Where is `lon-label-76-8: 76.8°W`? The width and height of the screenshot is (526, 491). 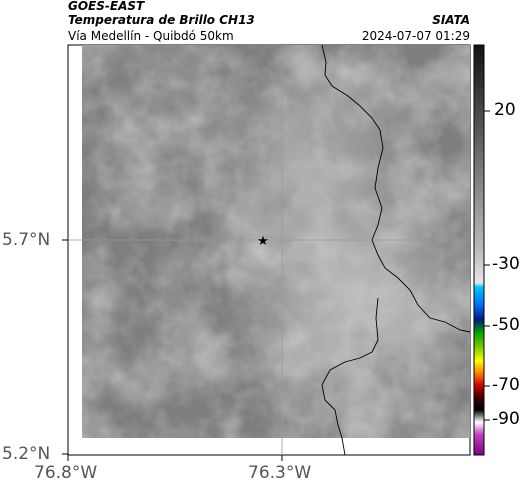 lon-label-76-8: 76.8°W is located at coordinates (66, 473).